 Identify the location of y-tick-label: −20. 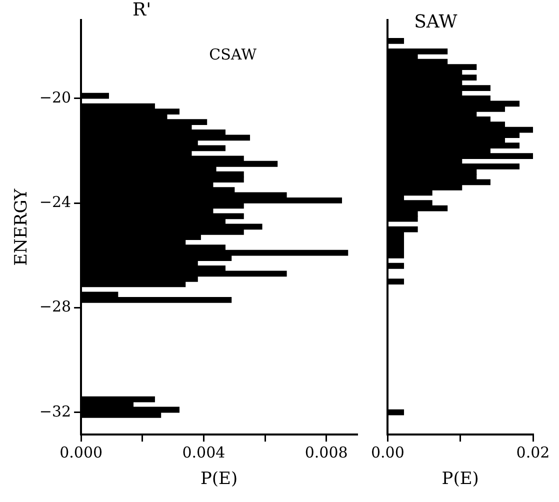
(55, 97).